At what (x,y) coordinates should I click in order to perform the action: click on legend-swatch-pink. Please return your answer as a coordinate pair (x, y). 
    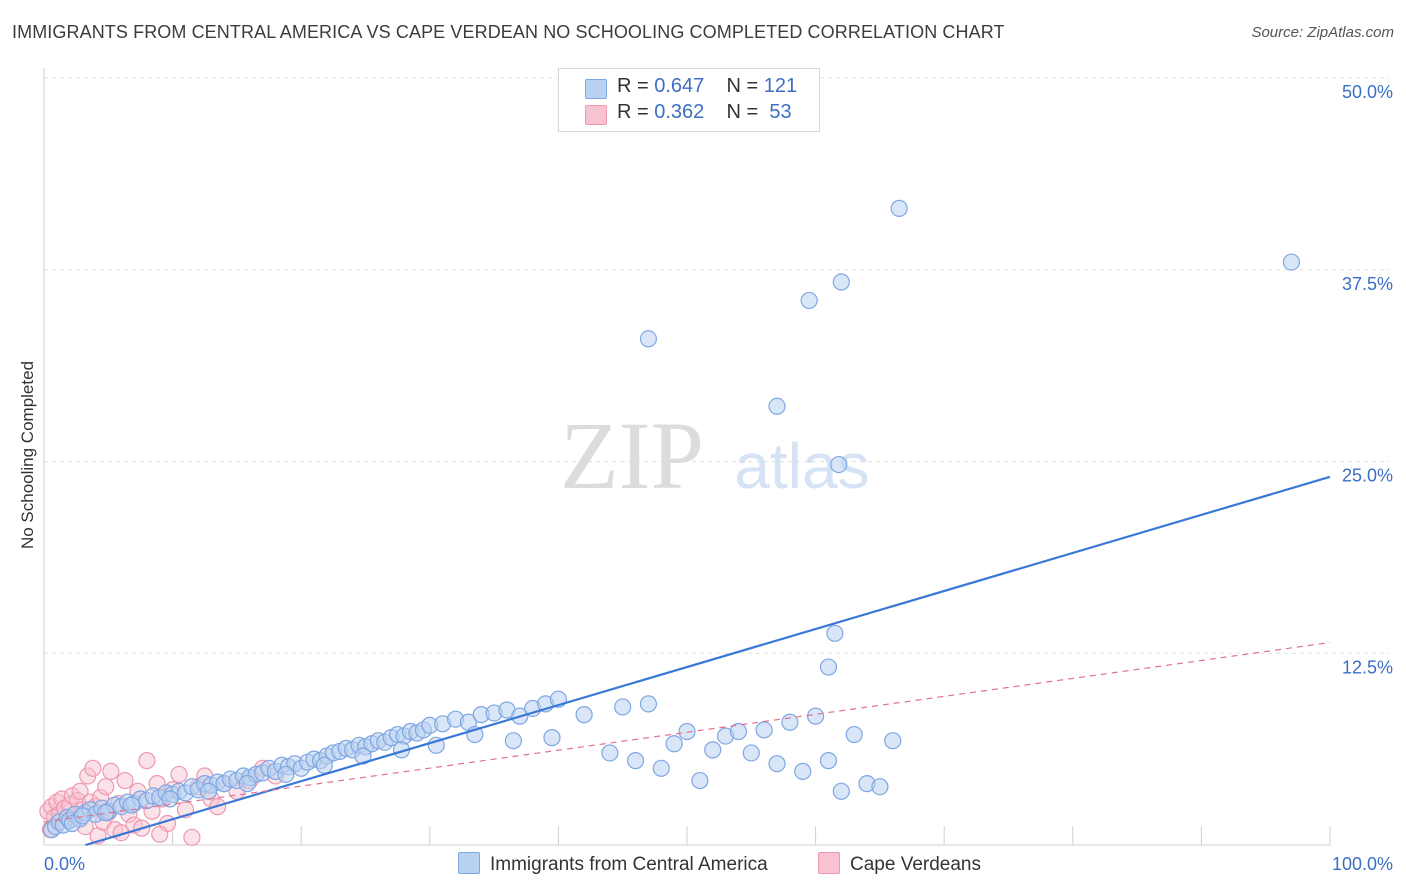
    Looking at the image, I should click on (596, 115).